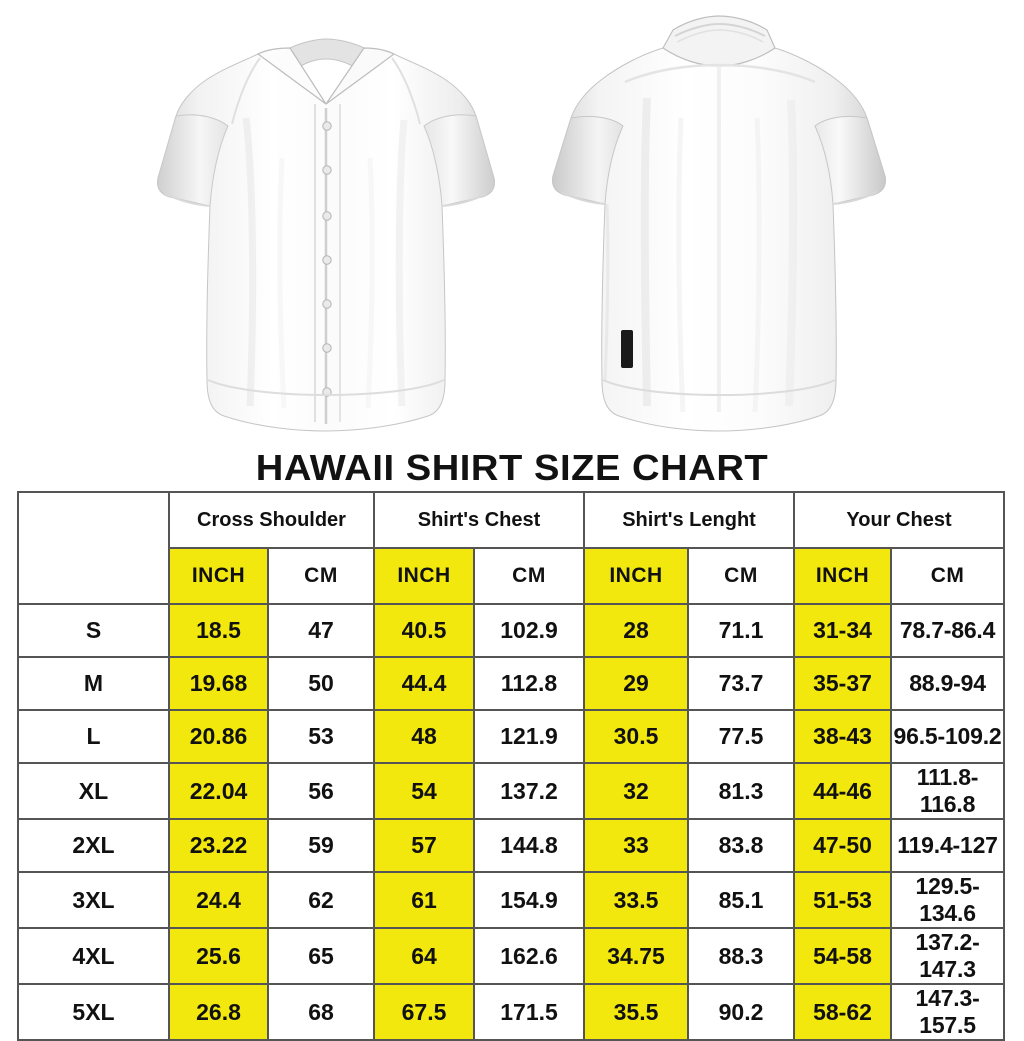 Image resolution: width=1024 pixels, height=1041 pixels. I want to click on group-header-shirts-chest: Shirt's Chest, so click(479, 520).